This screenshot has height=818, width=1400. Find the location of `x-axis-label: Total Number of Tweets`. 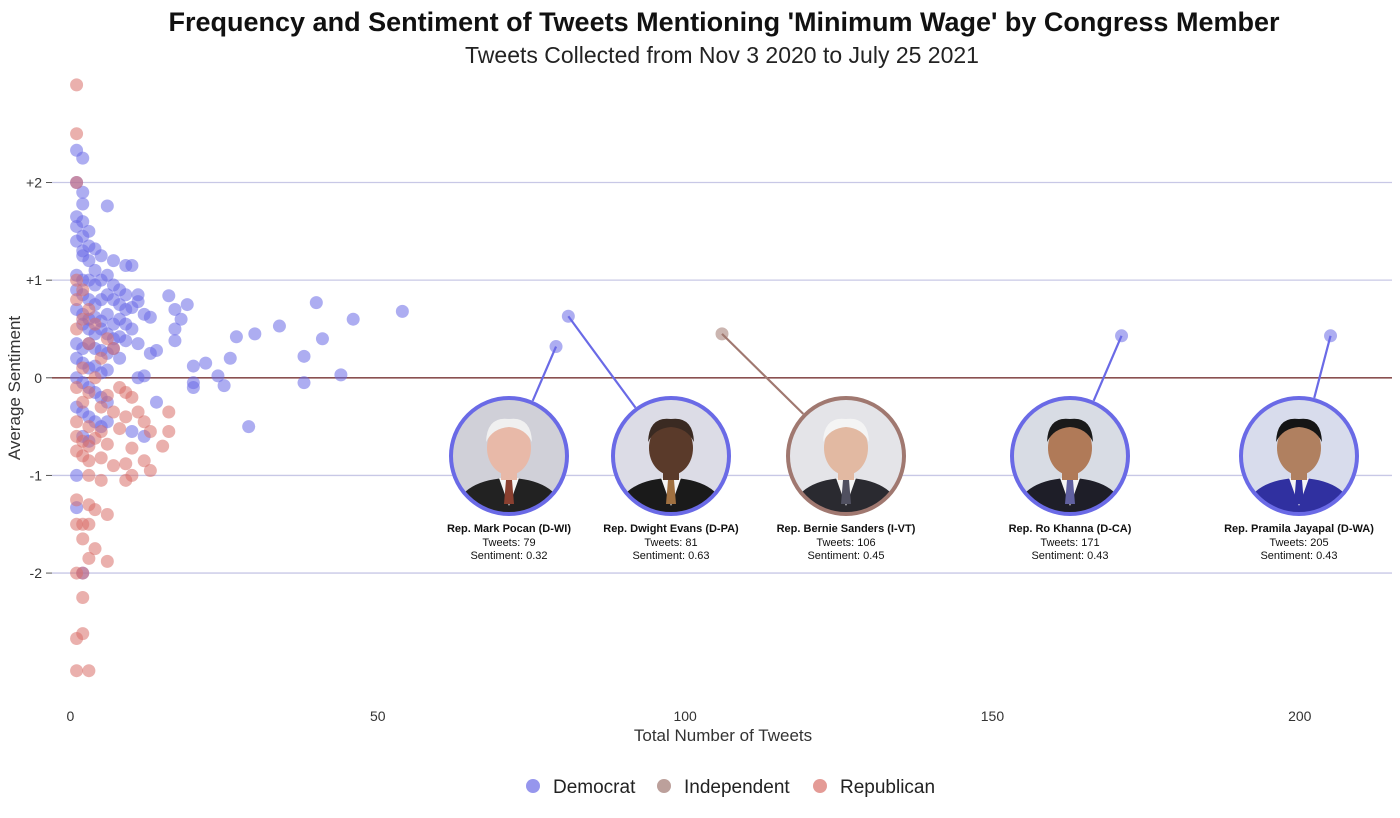

x-axis-label: Total Number of Tweets is located at coordinates (723, 735).